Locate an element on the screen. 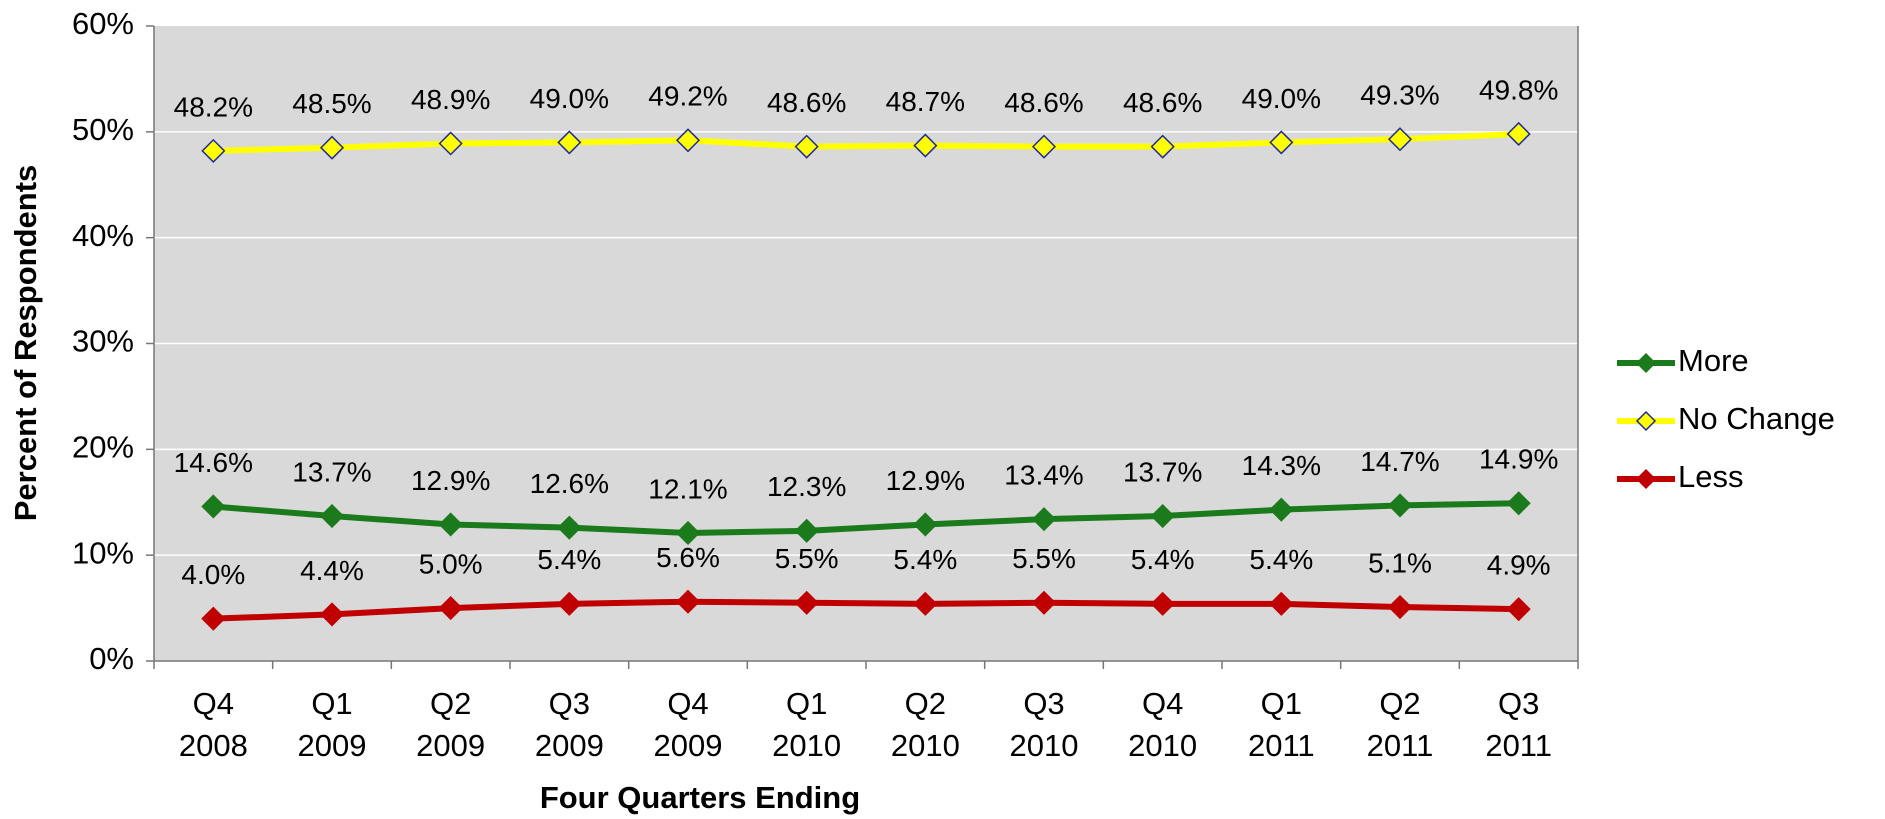 The width and height of the screenshot is (1885, 819). data-label: 14.9% is located at coordinates (1518, 459).